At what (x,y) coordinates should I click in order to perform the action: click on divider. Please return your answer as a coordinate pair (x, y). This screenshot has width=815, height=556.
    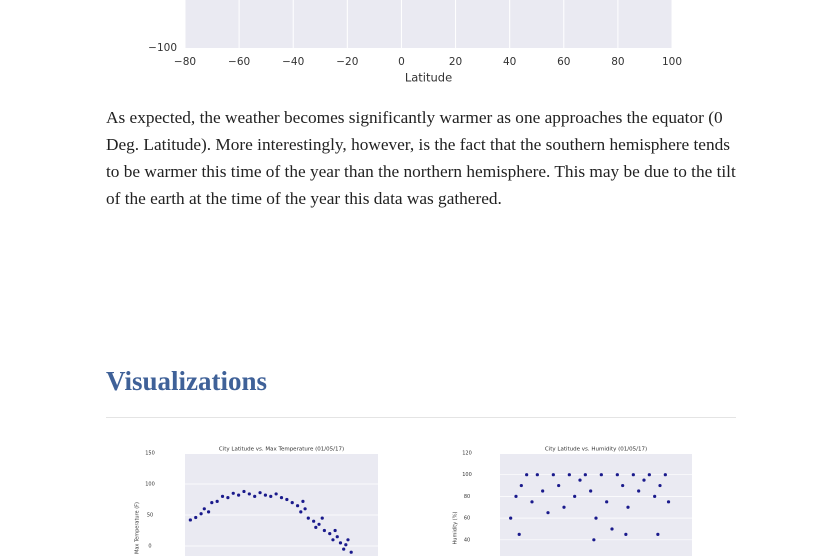
    Looking at the image, I should click on (421, 417).